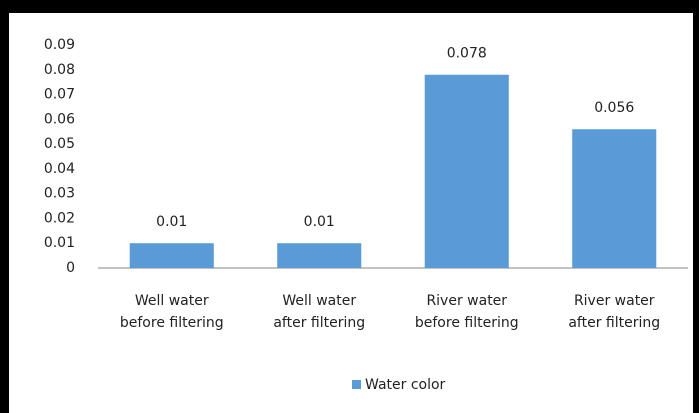  What do you see at coordinates (59, 70) in the screenshot?
I see `y-tick-label: 0.08` at bounding box center [59, 70].